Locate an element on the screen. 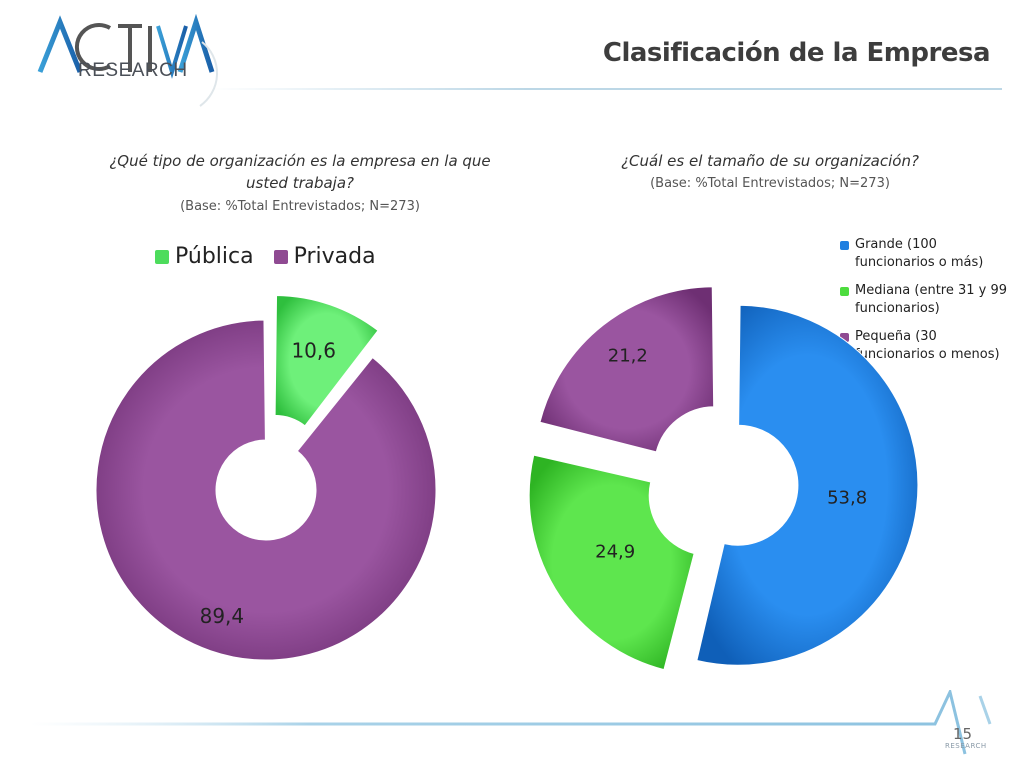  legend-label-pequena: Pequeña (30 funcionarios o menos) is located at coordinates (927, 345).